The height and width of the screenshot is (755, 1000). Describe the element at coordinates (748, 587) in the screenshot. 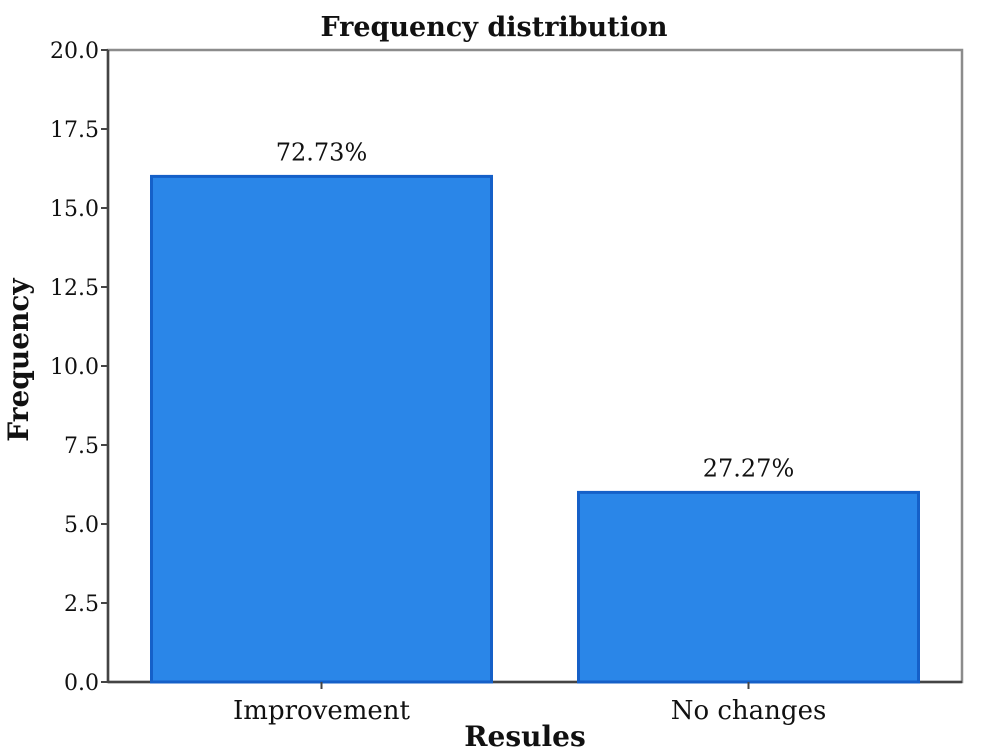

I see `bar-no-changes` at that location.